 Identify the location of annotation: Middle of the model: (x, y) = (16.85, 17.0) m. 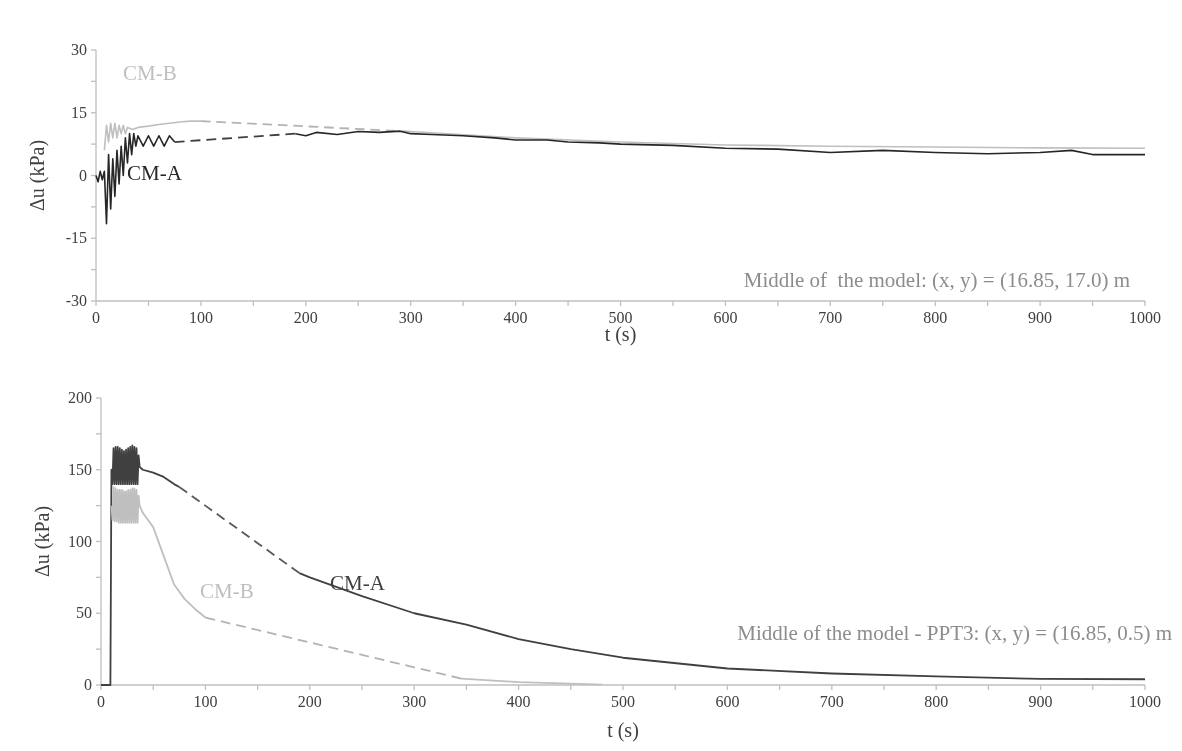
(936, 280).